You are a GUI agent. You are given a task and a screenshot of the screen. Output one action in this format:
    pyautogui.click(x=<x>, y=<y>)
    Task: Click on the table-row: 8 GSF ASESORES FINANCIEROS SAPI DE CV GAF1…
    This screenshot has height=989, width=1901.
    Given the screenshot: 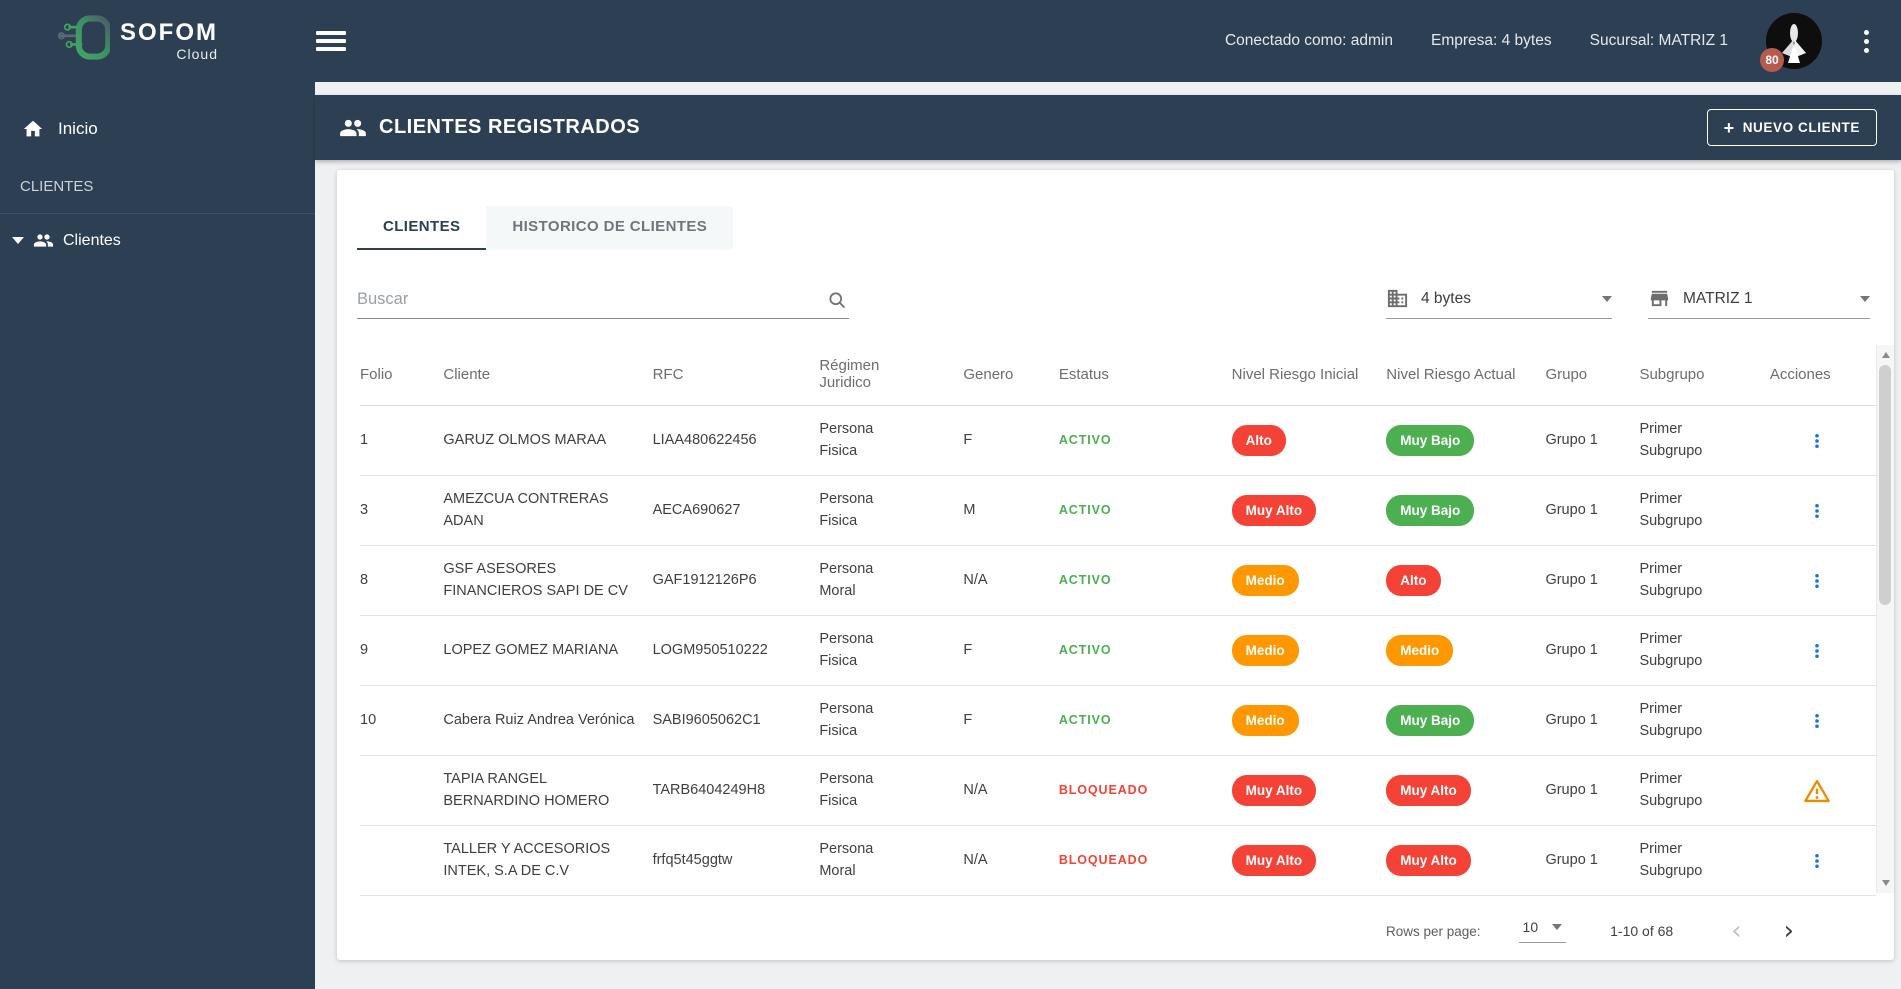 What is the action you would take?
    pyautogui.click(x=1118, y=581)
    